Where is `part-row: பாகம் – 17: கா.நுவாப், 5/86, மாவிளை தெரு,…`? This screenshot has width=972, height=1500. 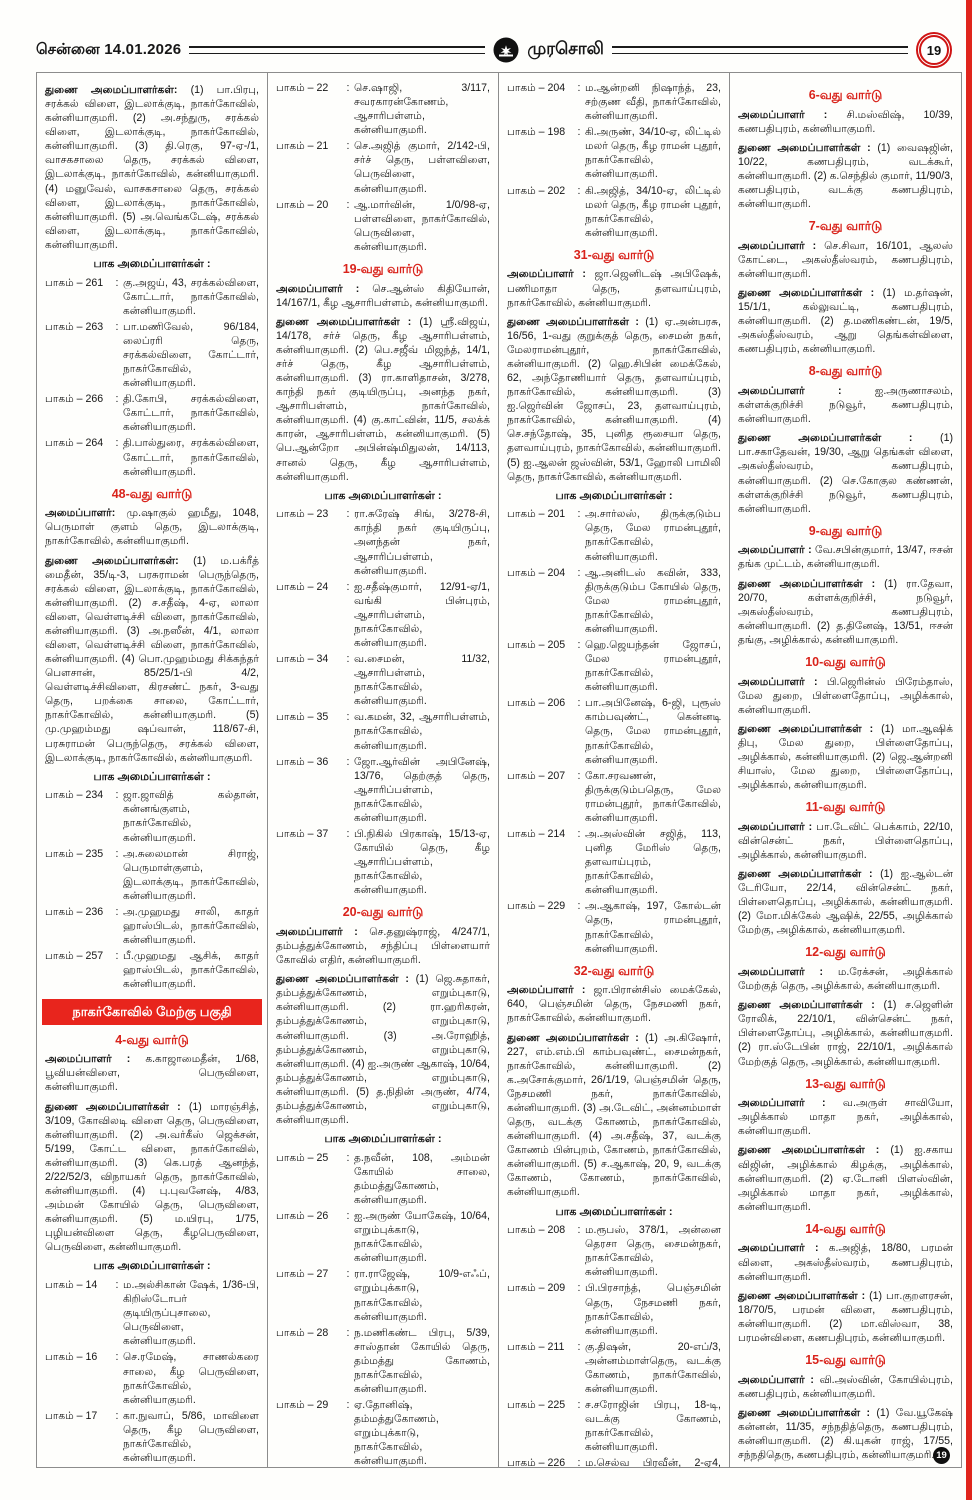
part-row: பாகம் – 17: கா.நுவாப், 5/86, மாவிளை தெரு,… is located at coordinates (152, 1437).